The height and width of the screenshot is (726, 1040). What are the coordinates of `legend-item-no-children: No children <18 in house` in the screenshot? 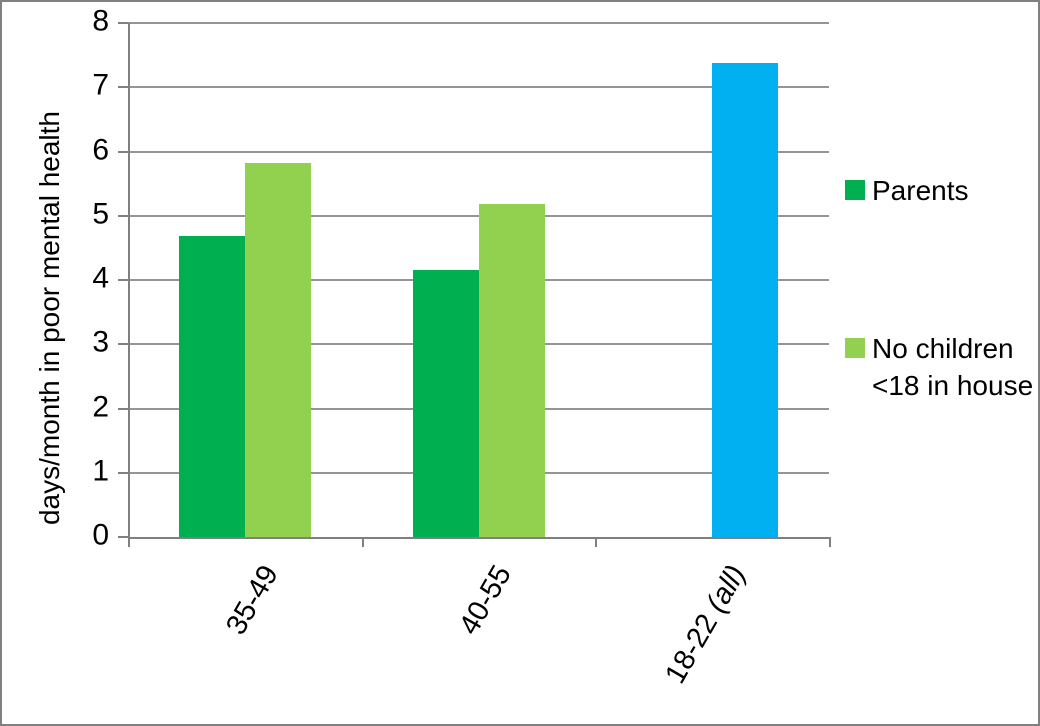 It's located at (940, 367).